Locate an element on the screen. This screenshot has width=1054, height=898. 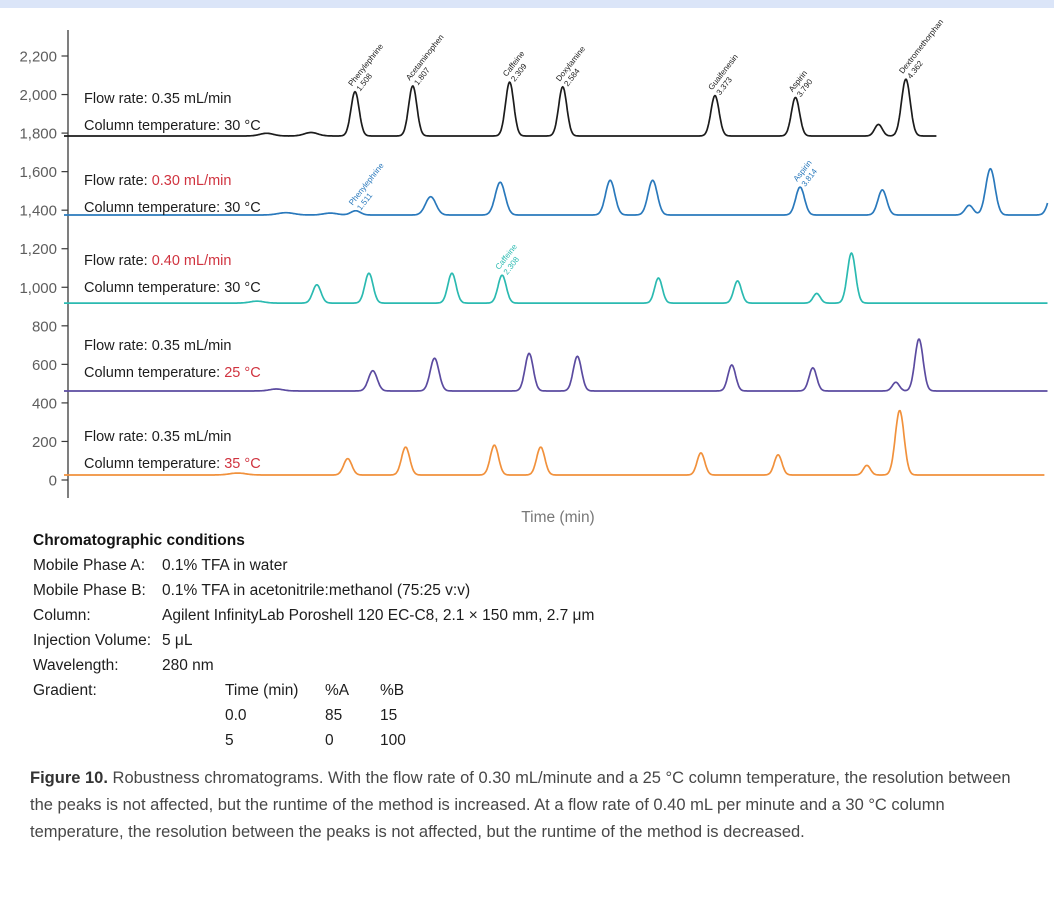
y-tick-label: 200 is located at coordinates (44, 442).